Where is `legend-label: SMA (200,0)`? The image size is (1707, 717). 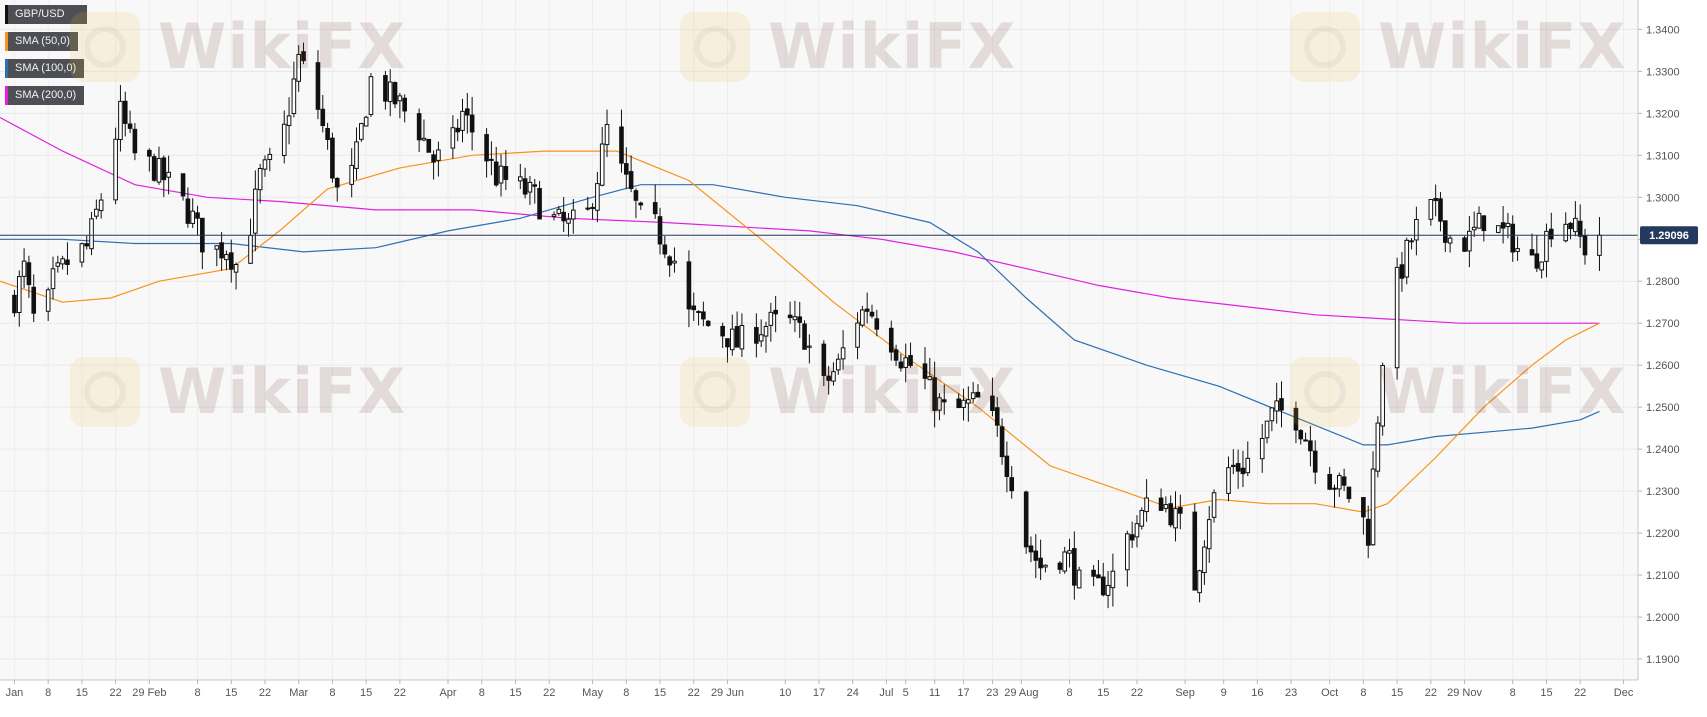
legend-label: SMA (200,0) is located at coordinates (46, 95).